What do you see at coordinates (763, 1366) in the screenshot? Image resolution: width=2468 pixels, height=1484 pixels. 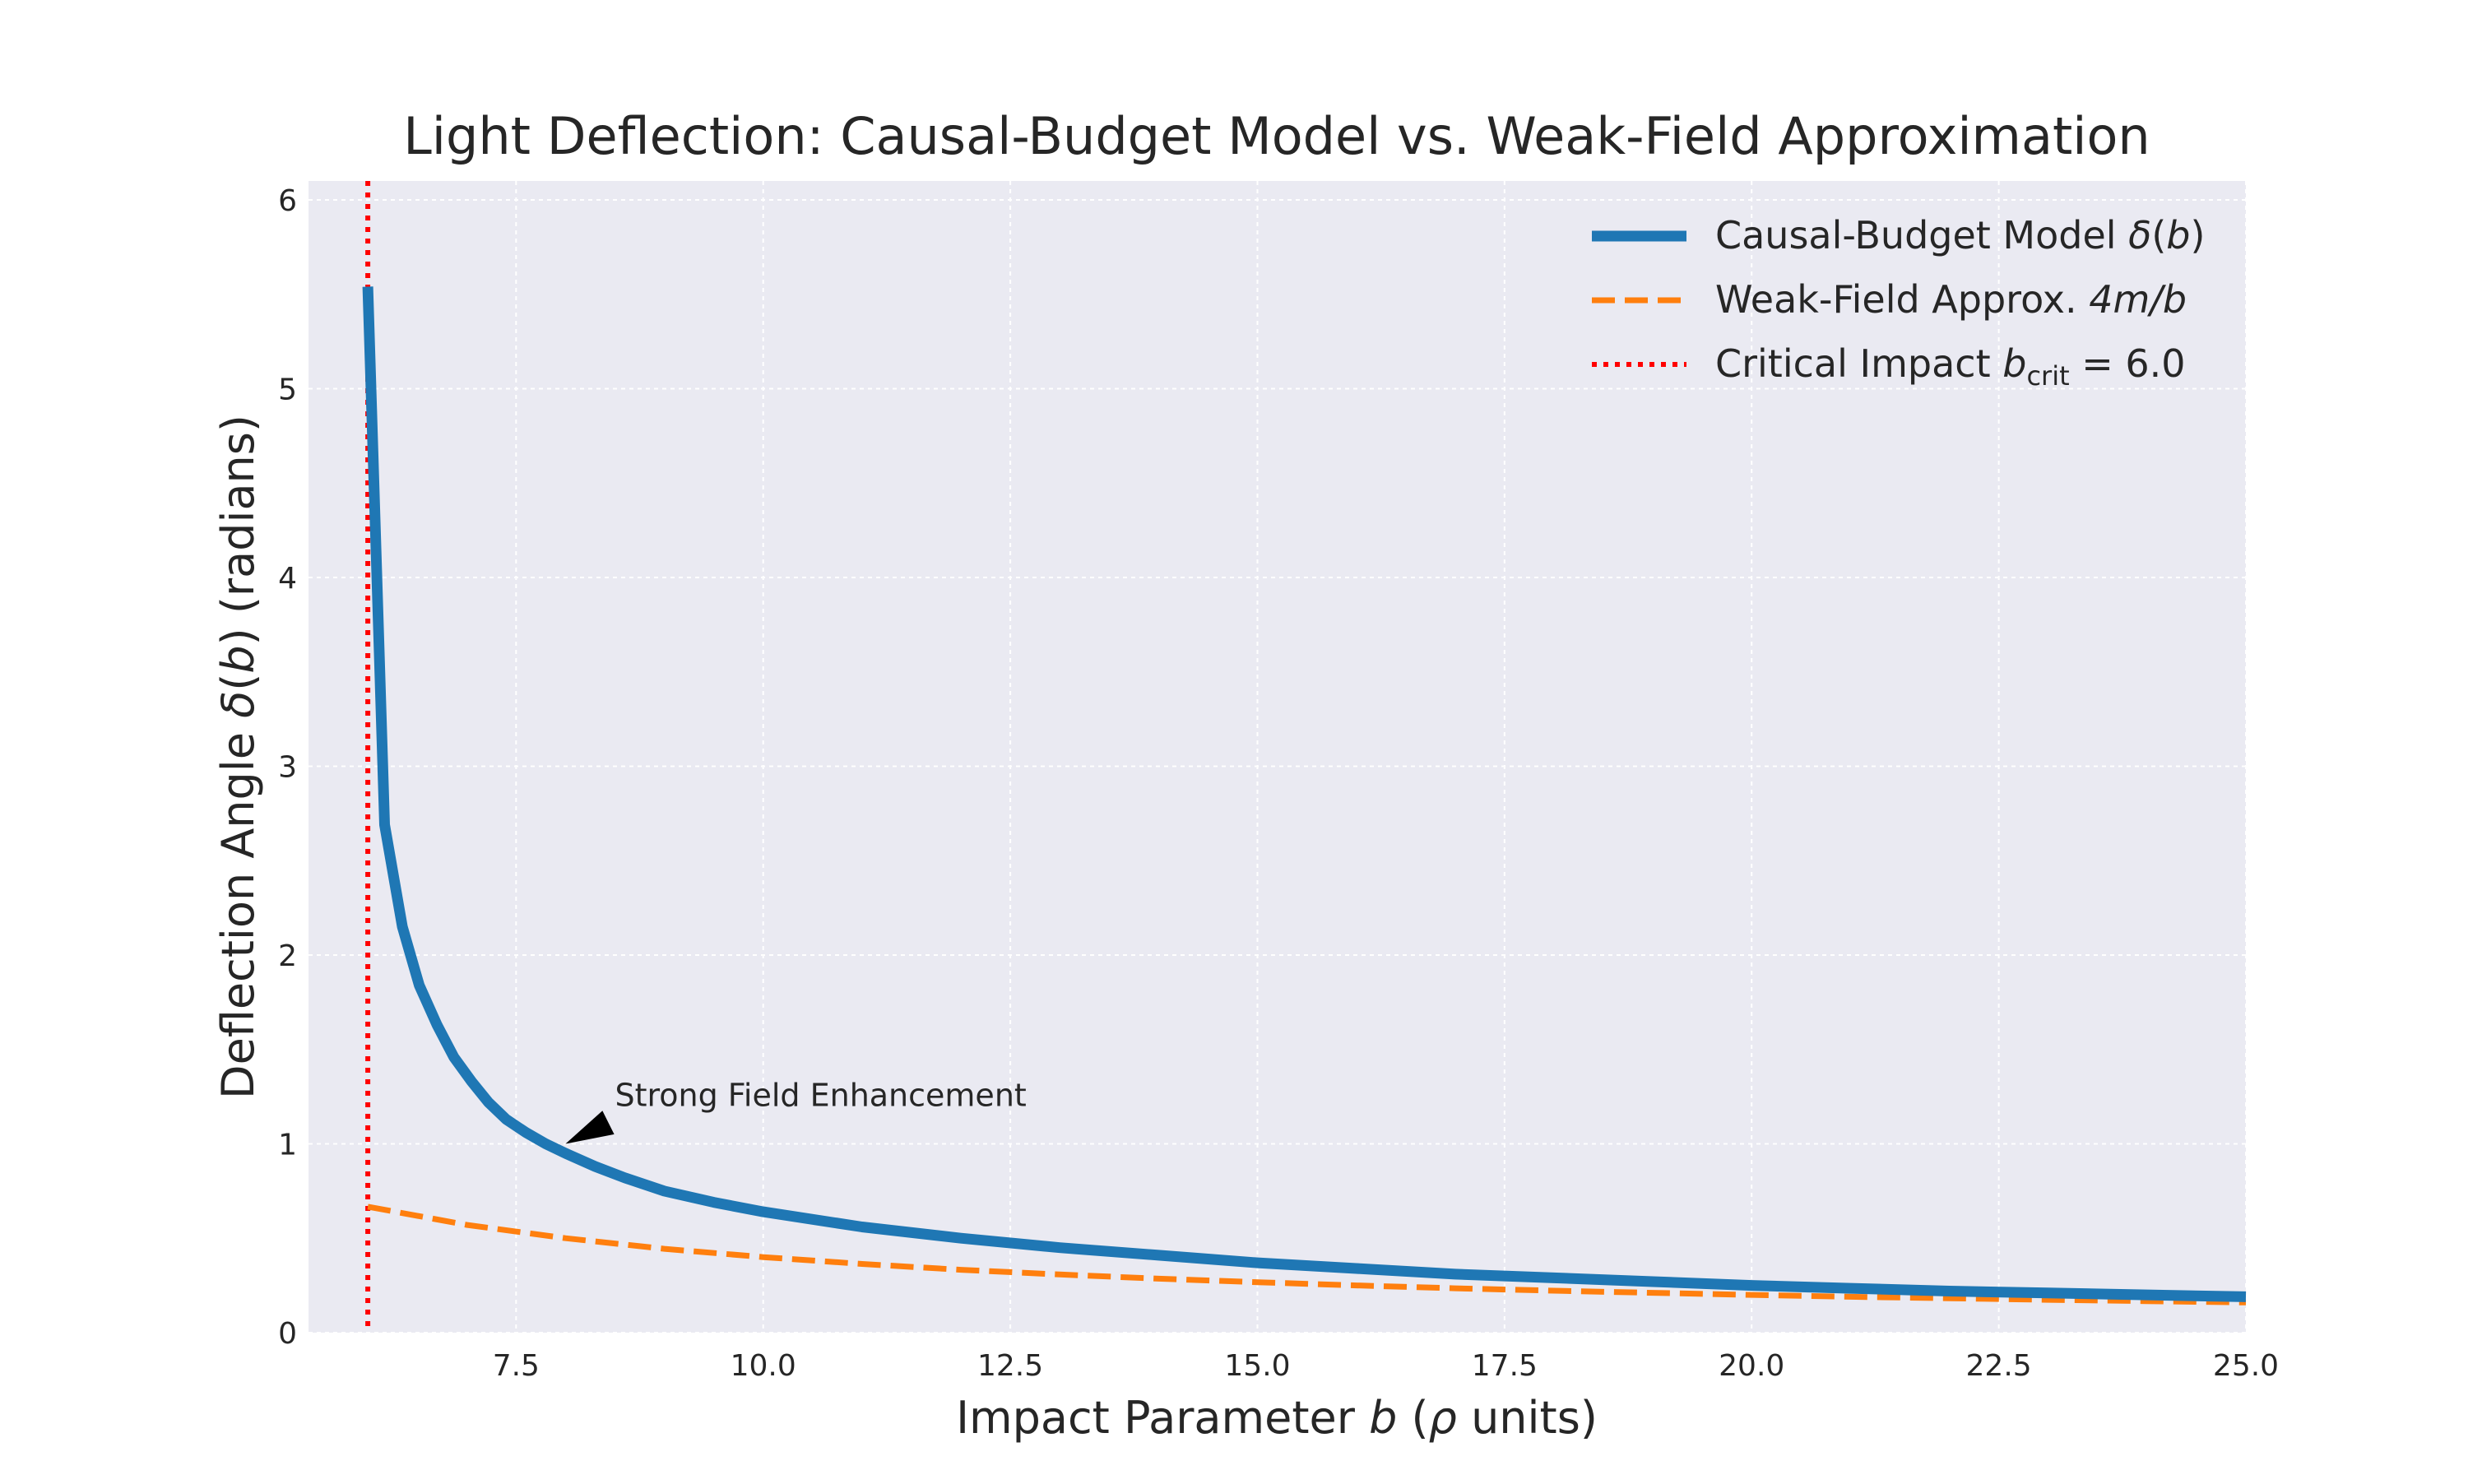 I see `x-tick-label: 10.0` at bounding box center [763, 1366].